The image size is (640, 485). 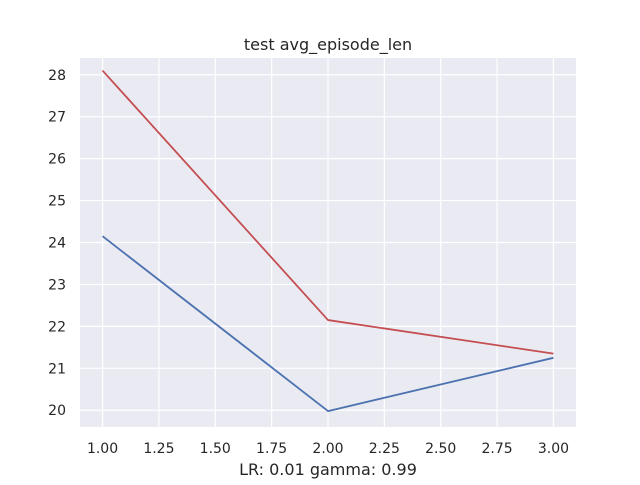 I want to click on x-axis-label: LR: 0.01 gamma: 0.99, so click(x=328, y=469).